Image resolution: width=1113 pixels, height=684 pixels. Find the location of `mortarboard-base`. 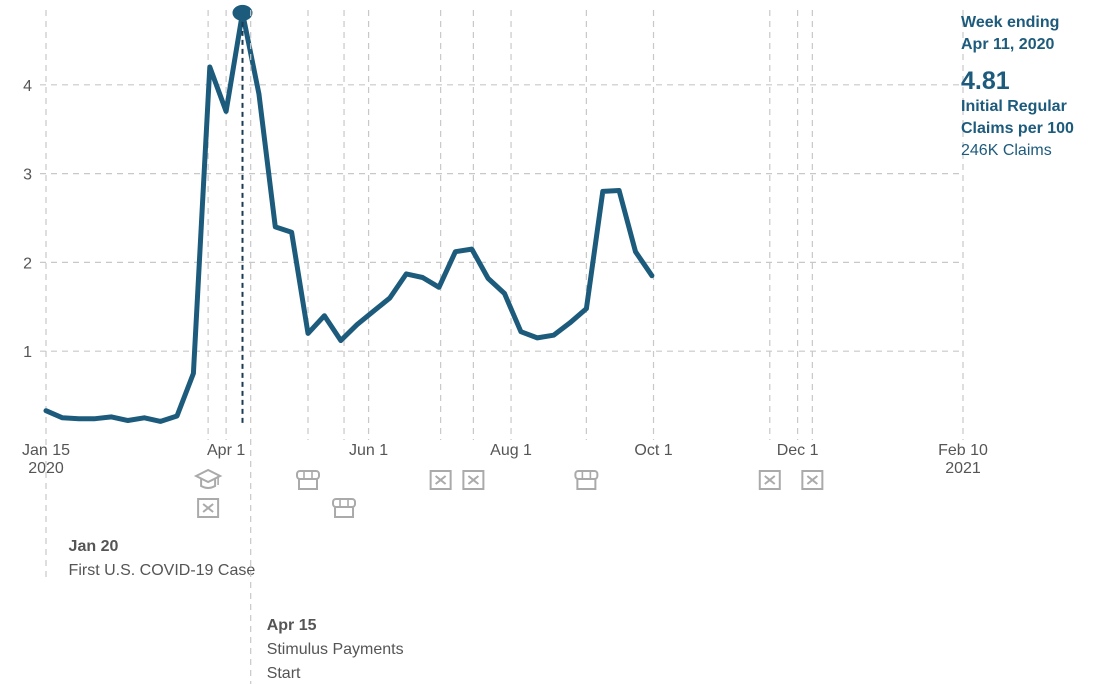

mortarboard-base is located at coordinates (208, 484).